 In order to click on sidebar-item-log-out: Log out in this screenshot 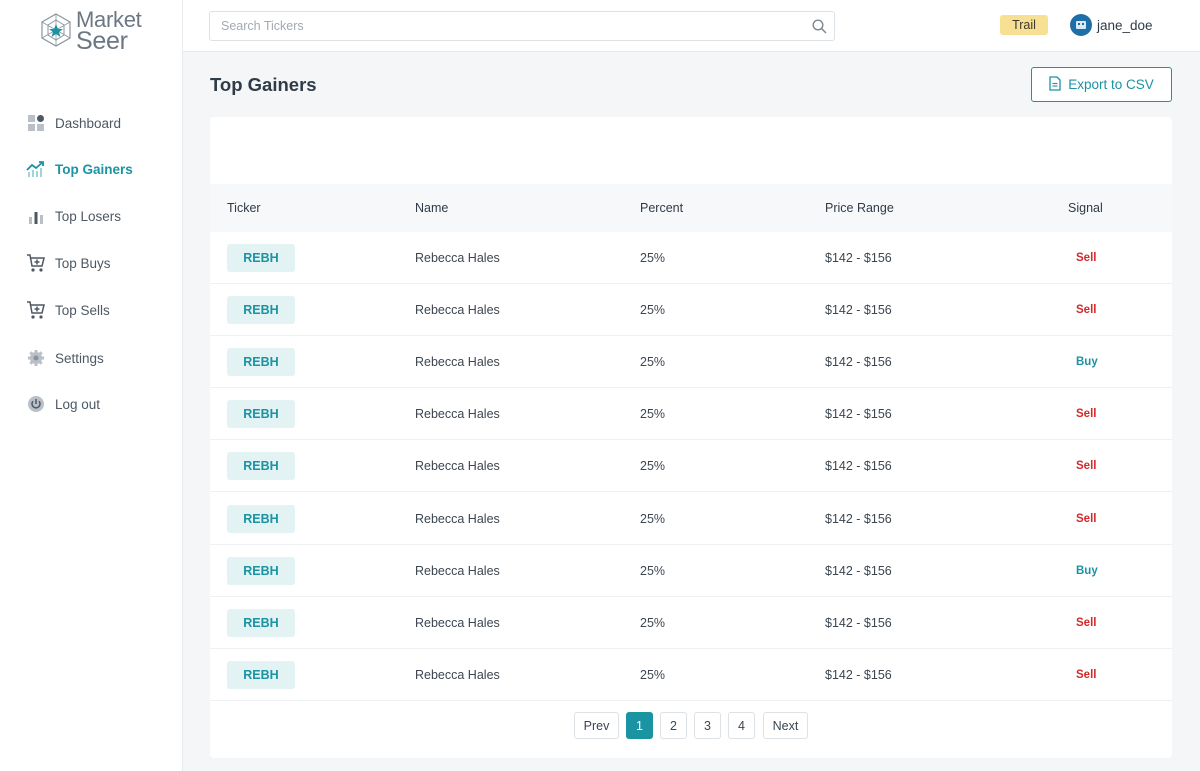, I will do `click(91, 404)`.